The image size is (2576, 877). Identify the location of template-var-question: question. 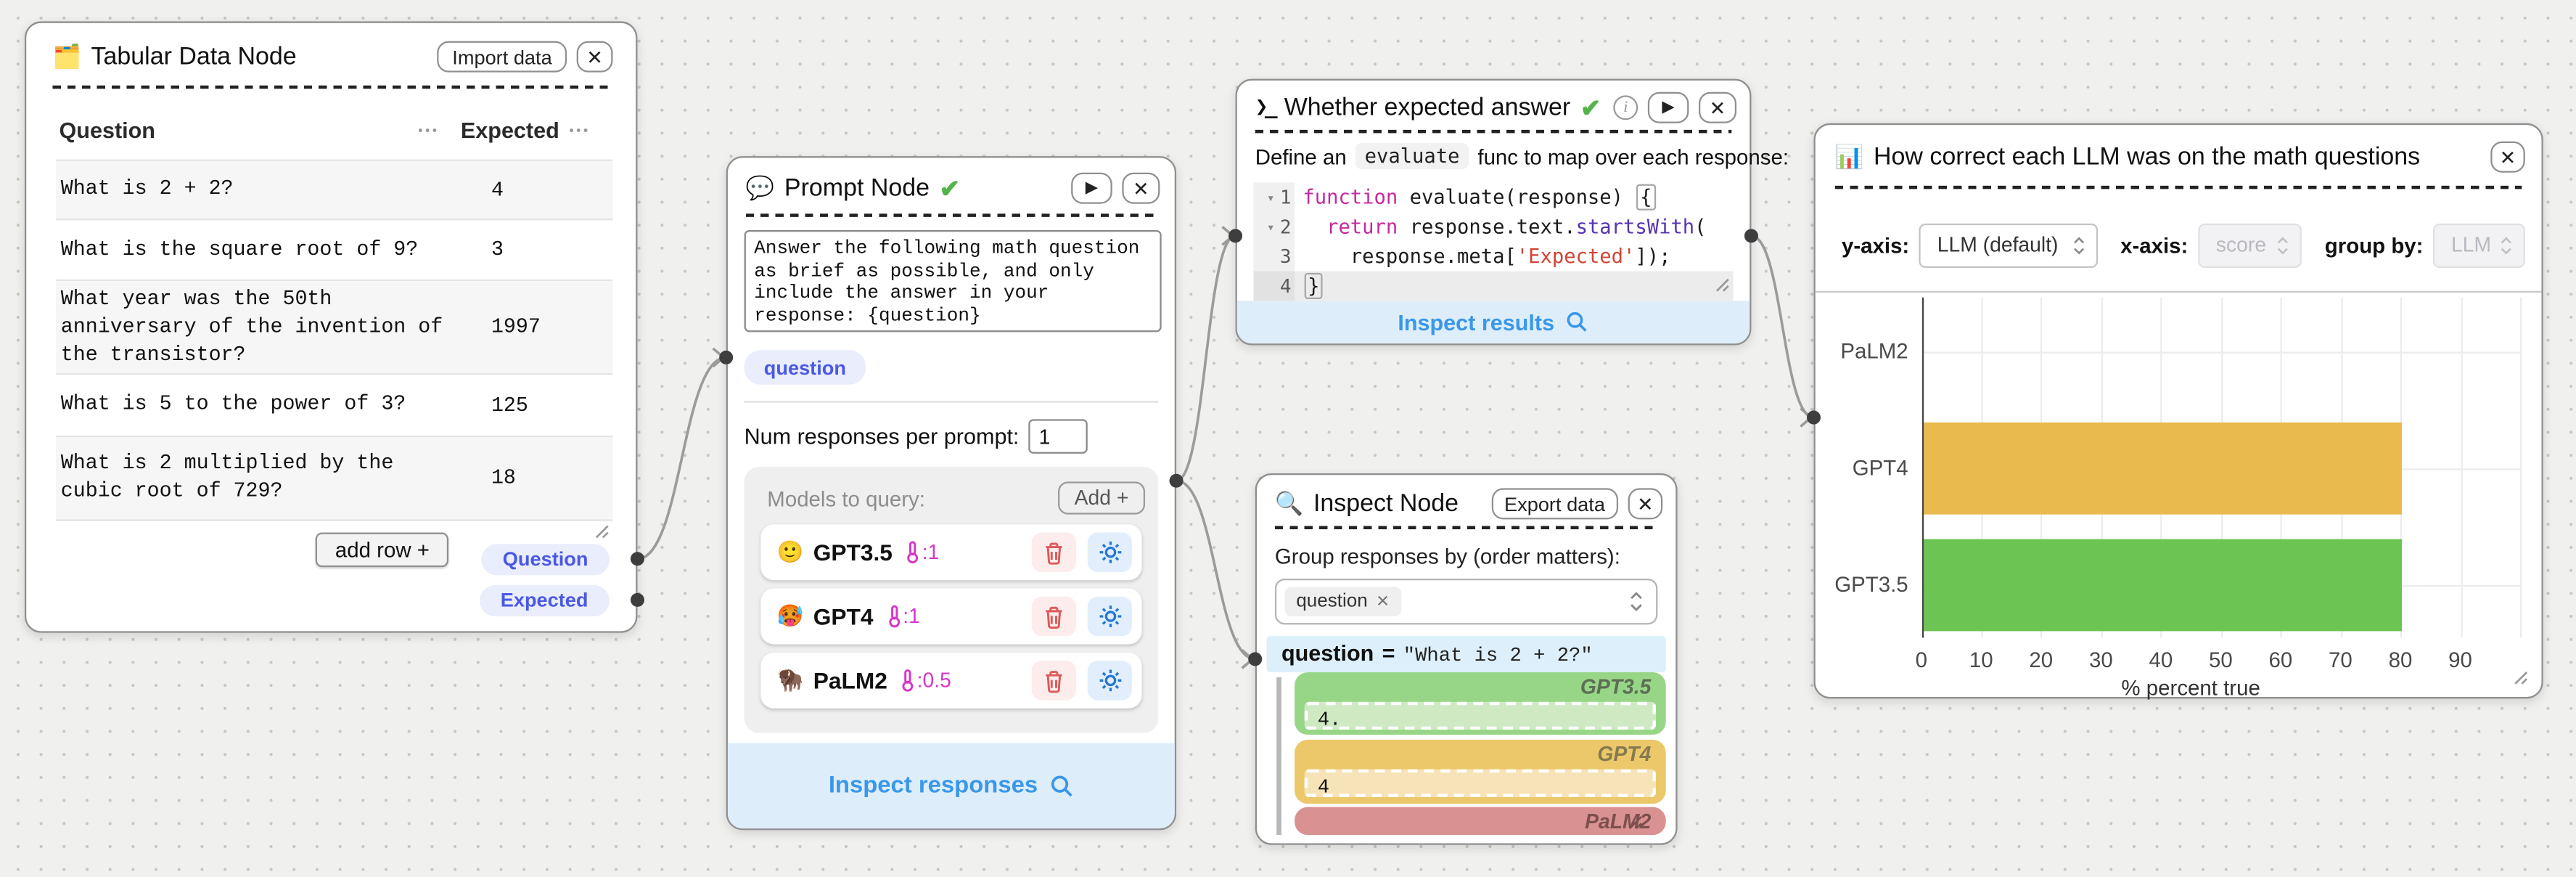
(805, 367).